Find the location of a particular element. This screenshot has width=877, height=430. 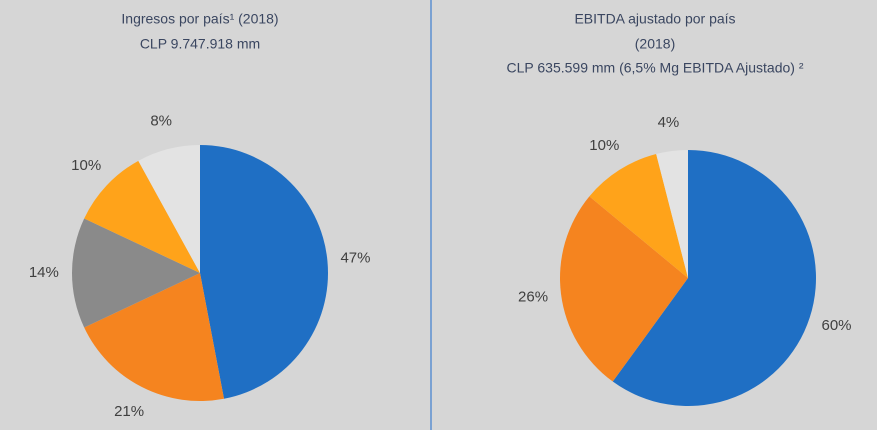

data-label: 4% is located at coordinates (669, 122).